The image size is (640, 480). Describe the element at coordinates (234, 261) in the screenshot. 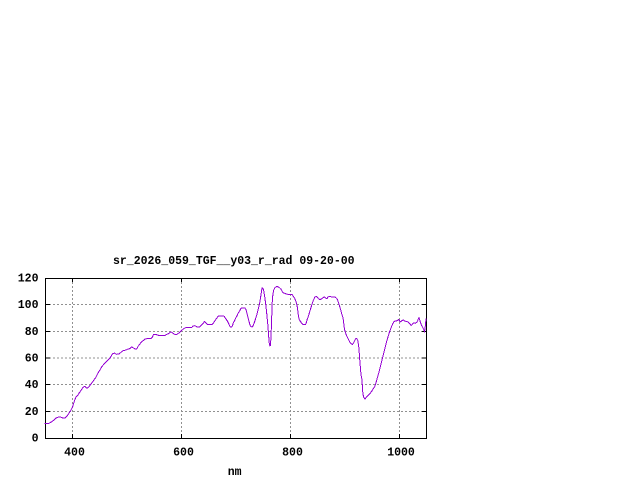

I see `svg-text:sr_2026_059_TGF__y03_r_rad 09-: sr_2026_059_TGF__y03_r_rad 09-20-00` at that location.